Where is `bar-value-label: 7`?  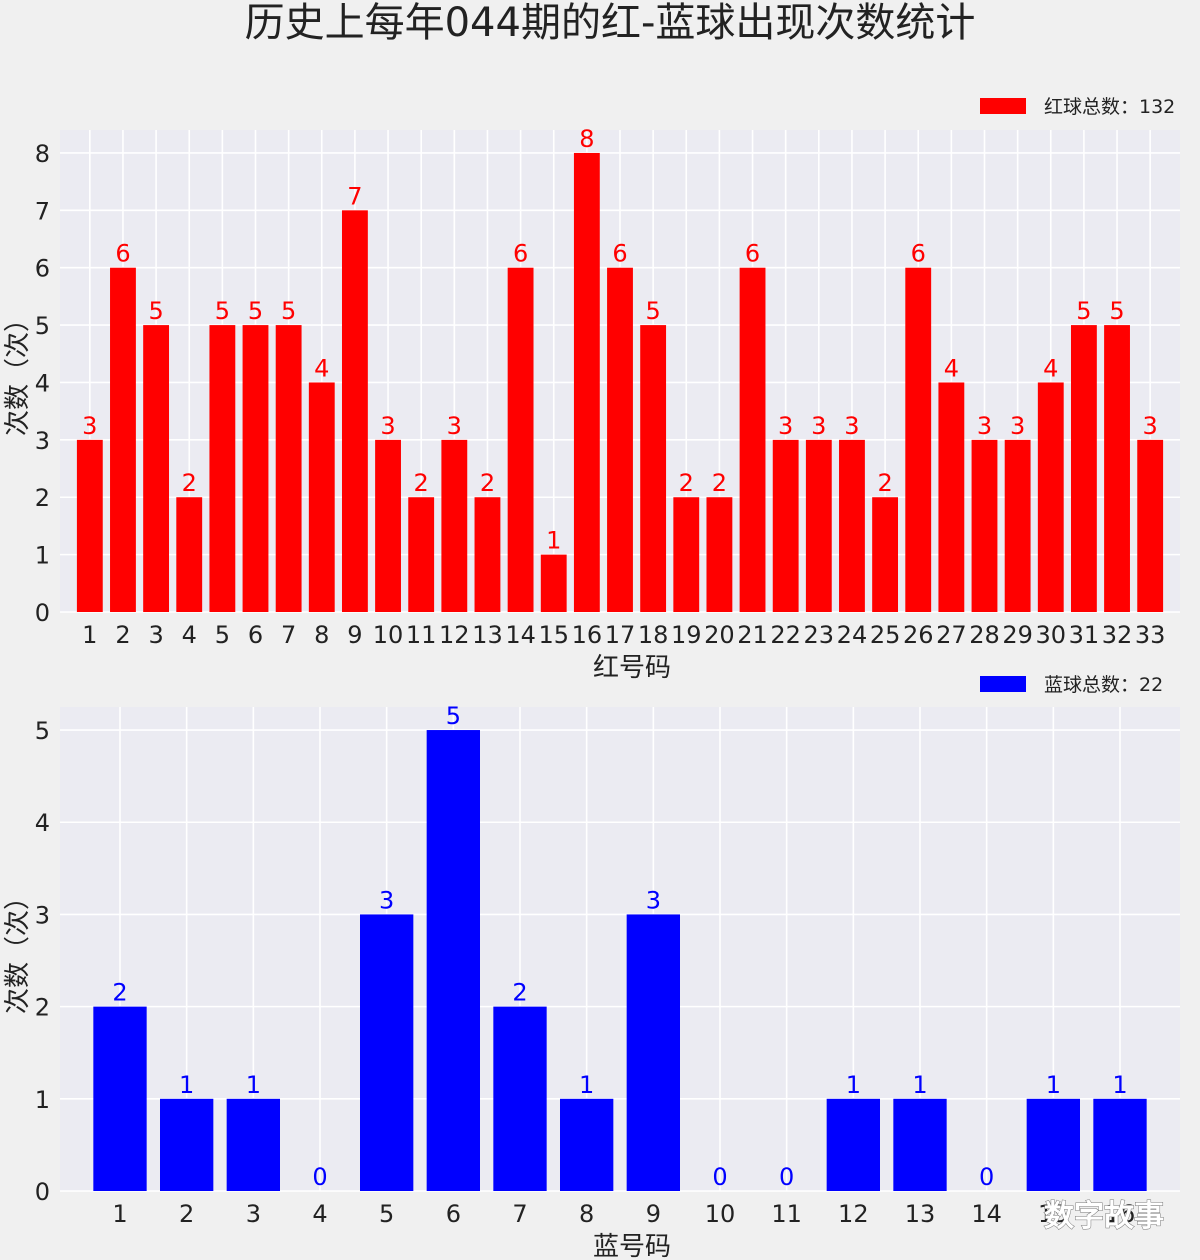 bar-value-label: 7 is located at coordinates (354, 196).